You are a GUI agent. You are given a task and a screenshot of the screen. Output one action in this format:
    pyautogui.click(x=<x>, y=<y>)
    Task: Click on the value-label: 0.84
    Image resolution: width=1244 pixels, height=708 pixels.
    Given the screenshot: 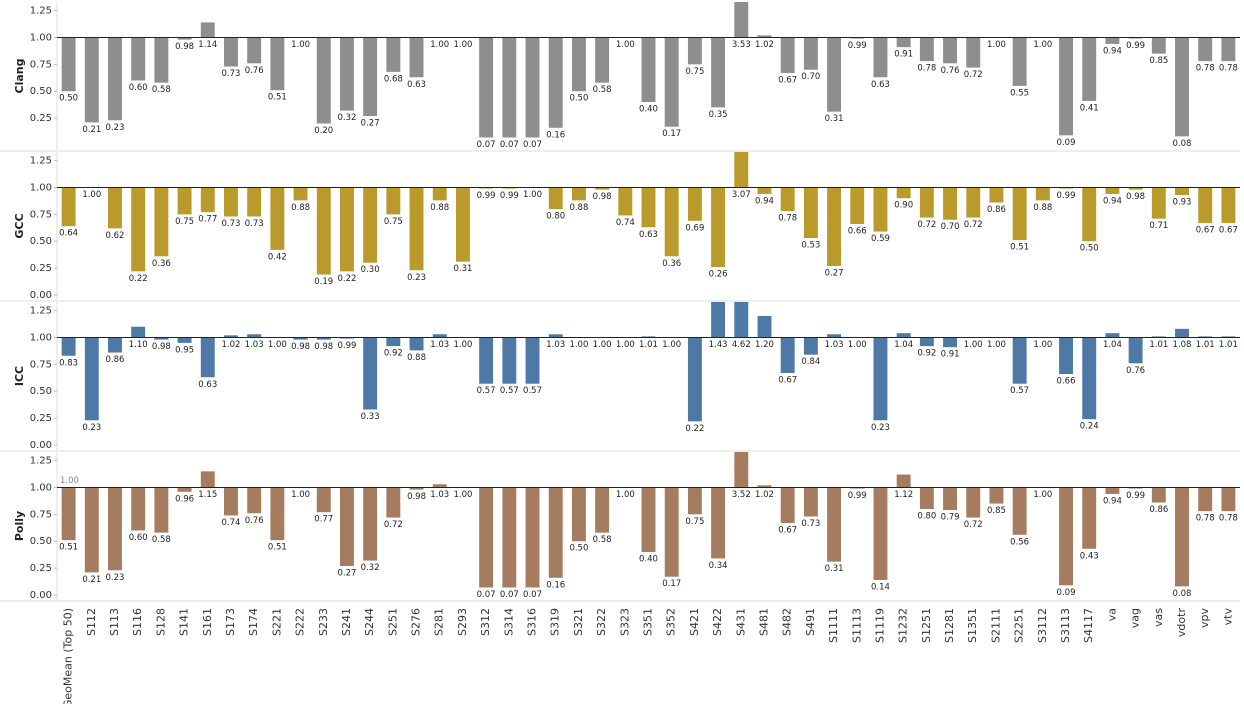 What is the action you would take?
    pyautogui.click(x=810, y=362)
    